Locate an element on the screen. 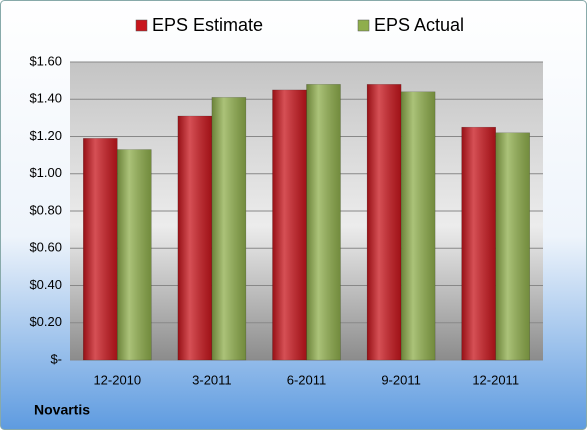 This screenshot has width=587, height=430. y-tick-label: $1.40 is located at coordinates (45, 98).